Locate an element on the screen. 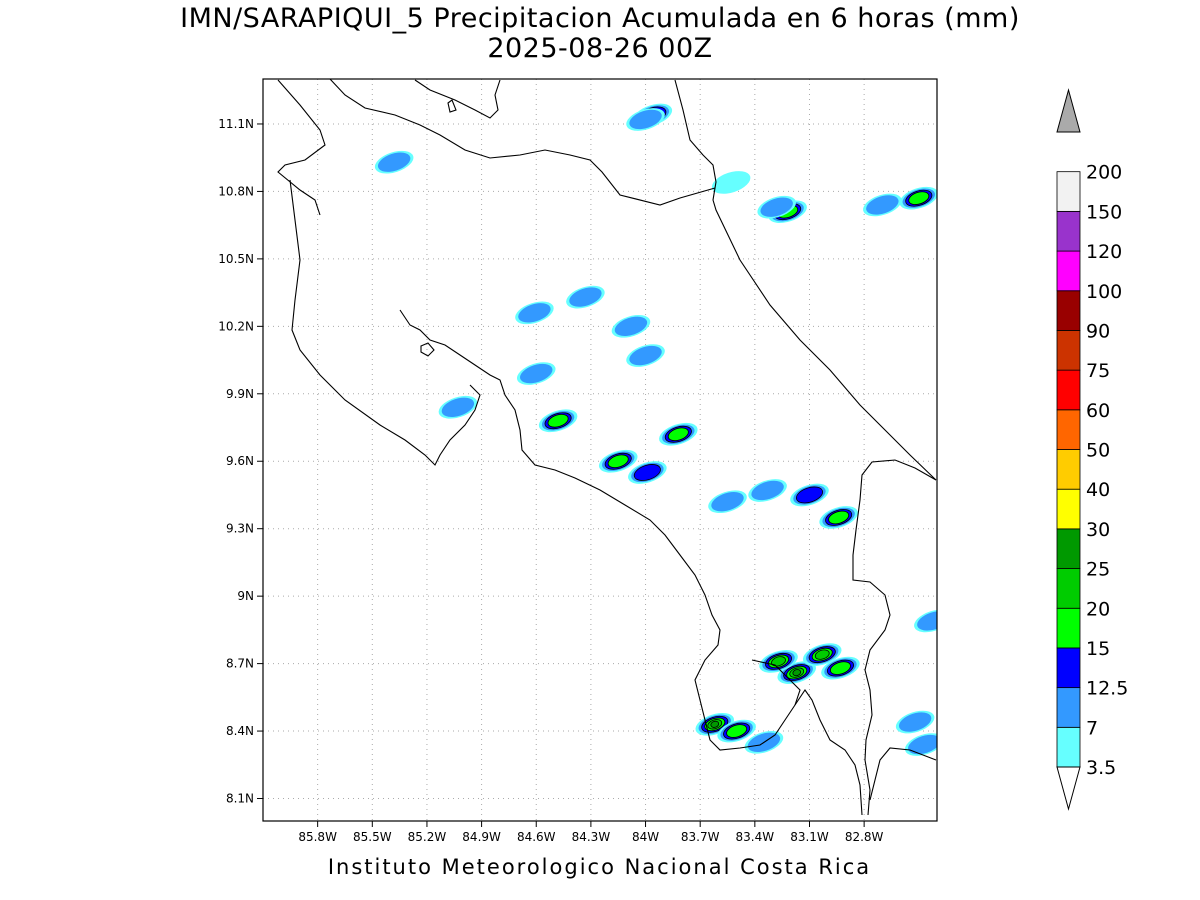 The height and width of the screenshot is (900, 1200). x-tick-label: 84.6W is located at coordinates (536, 837).